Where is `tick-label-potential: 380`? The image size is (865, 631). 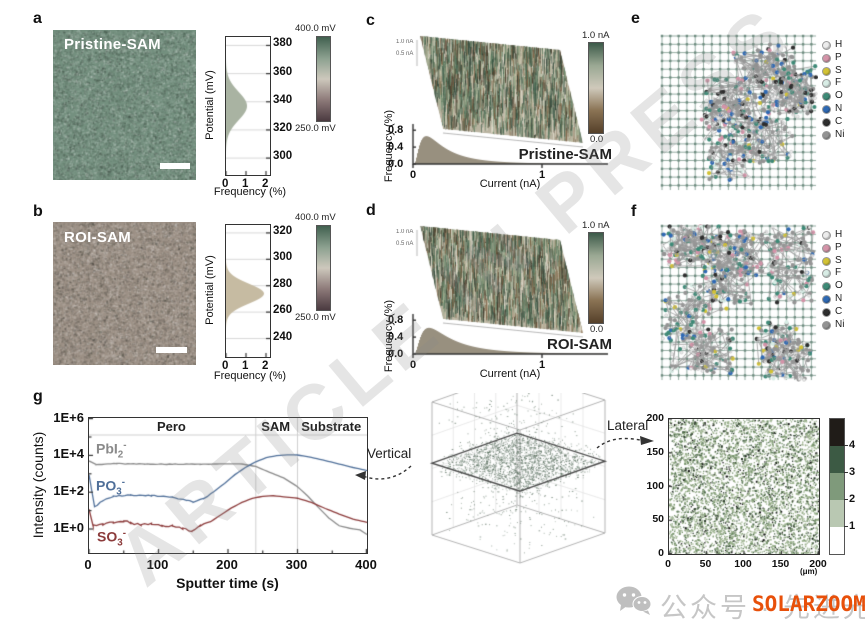 tick-label-potential: 380 is located at coordinates (283, 43).